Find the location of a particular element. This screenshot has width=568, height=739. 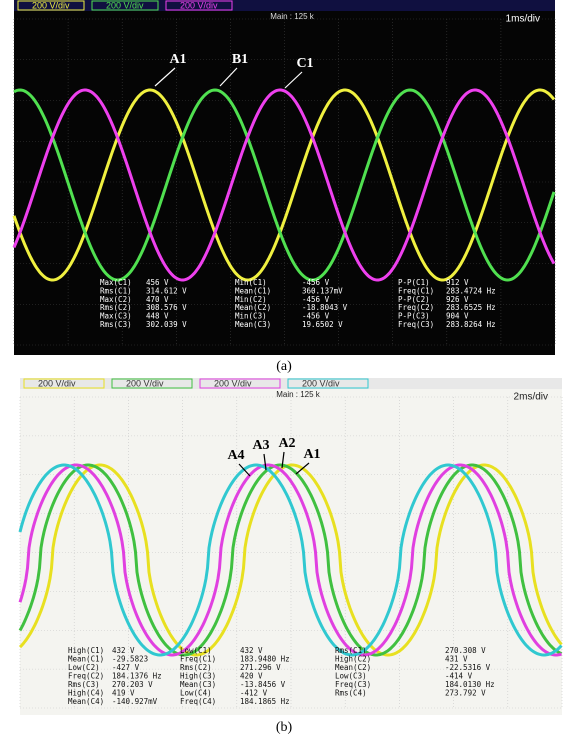

measure-value: 926 V is located at coordinates (457, 299).